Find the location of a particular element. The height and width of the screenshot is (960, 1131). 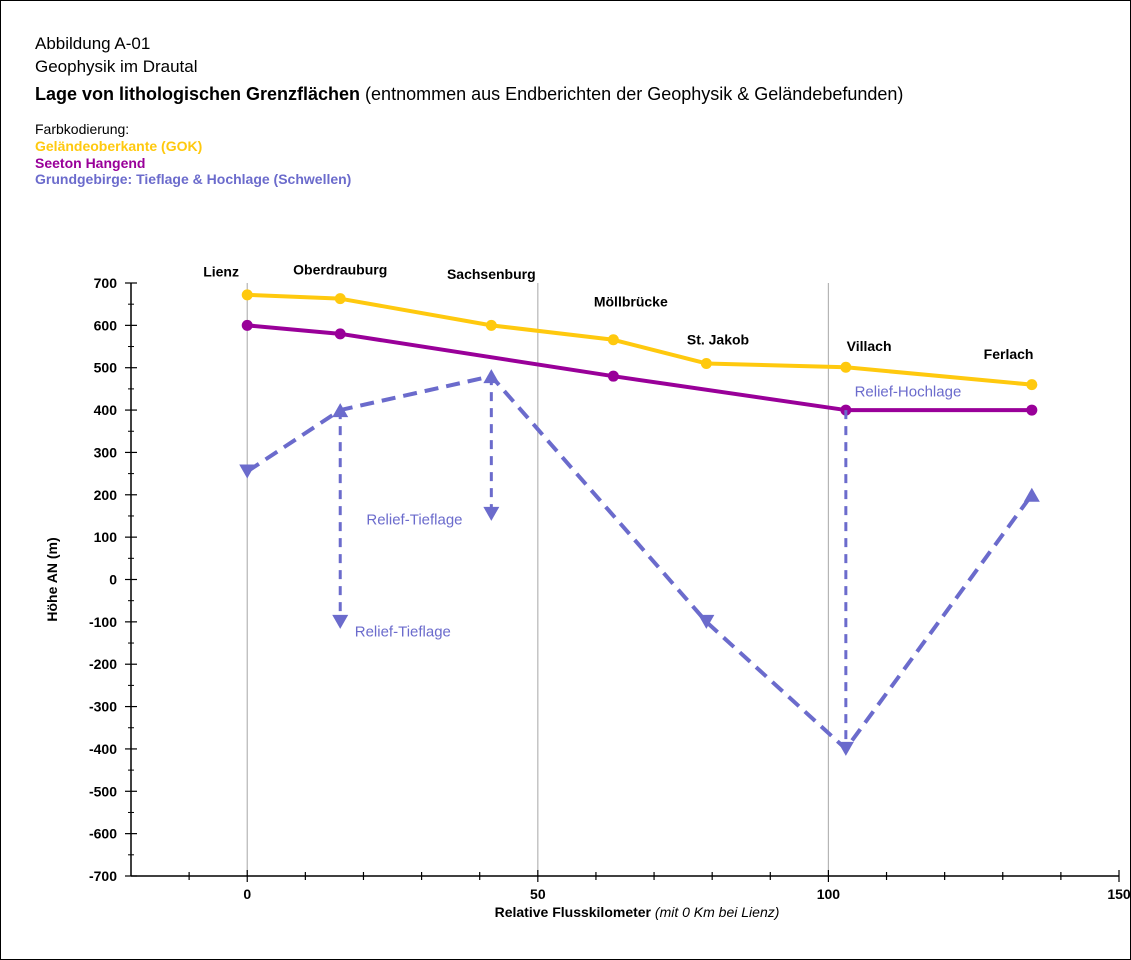

y-tick-label: 500 is located at coordinates (106, 368).